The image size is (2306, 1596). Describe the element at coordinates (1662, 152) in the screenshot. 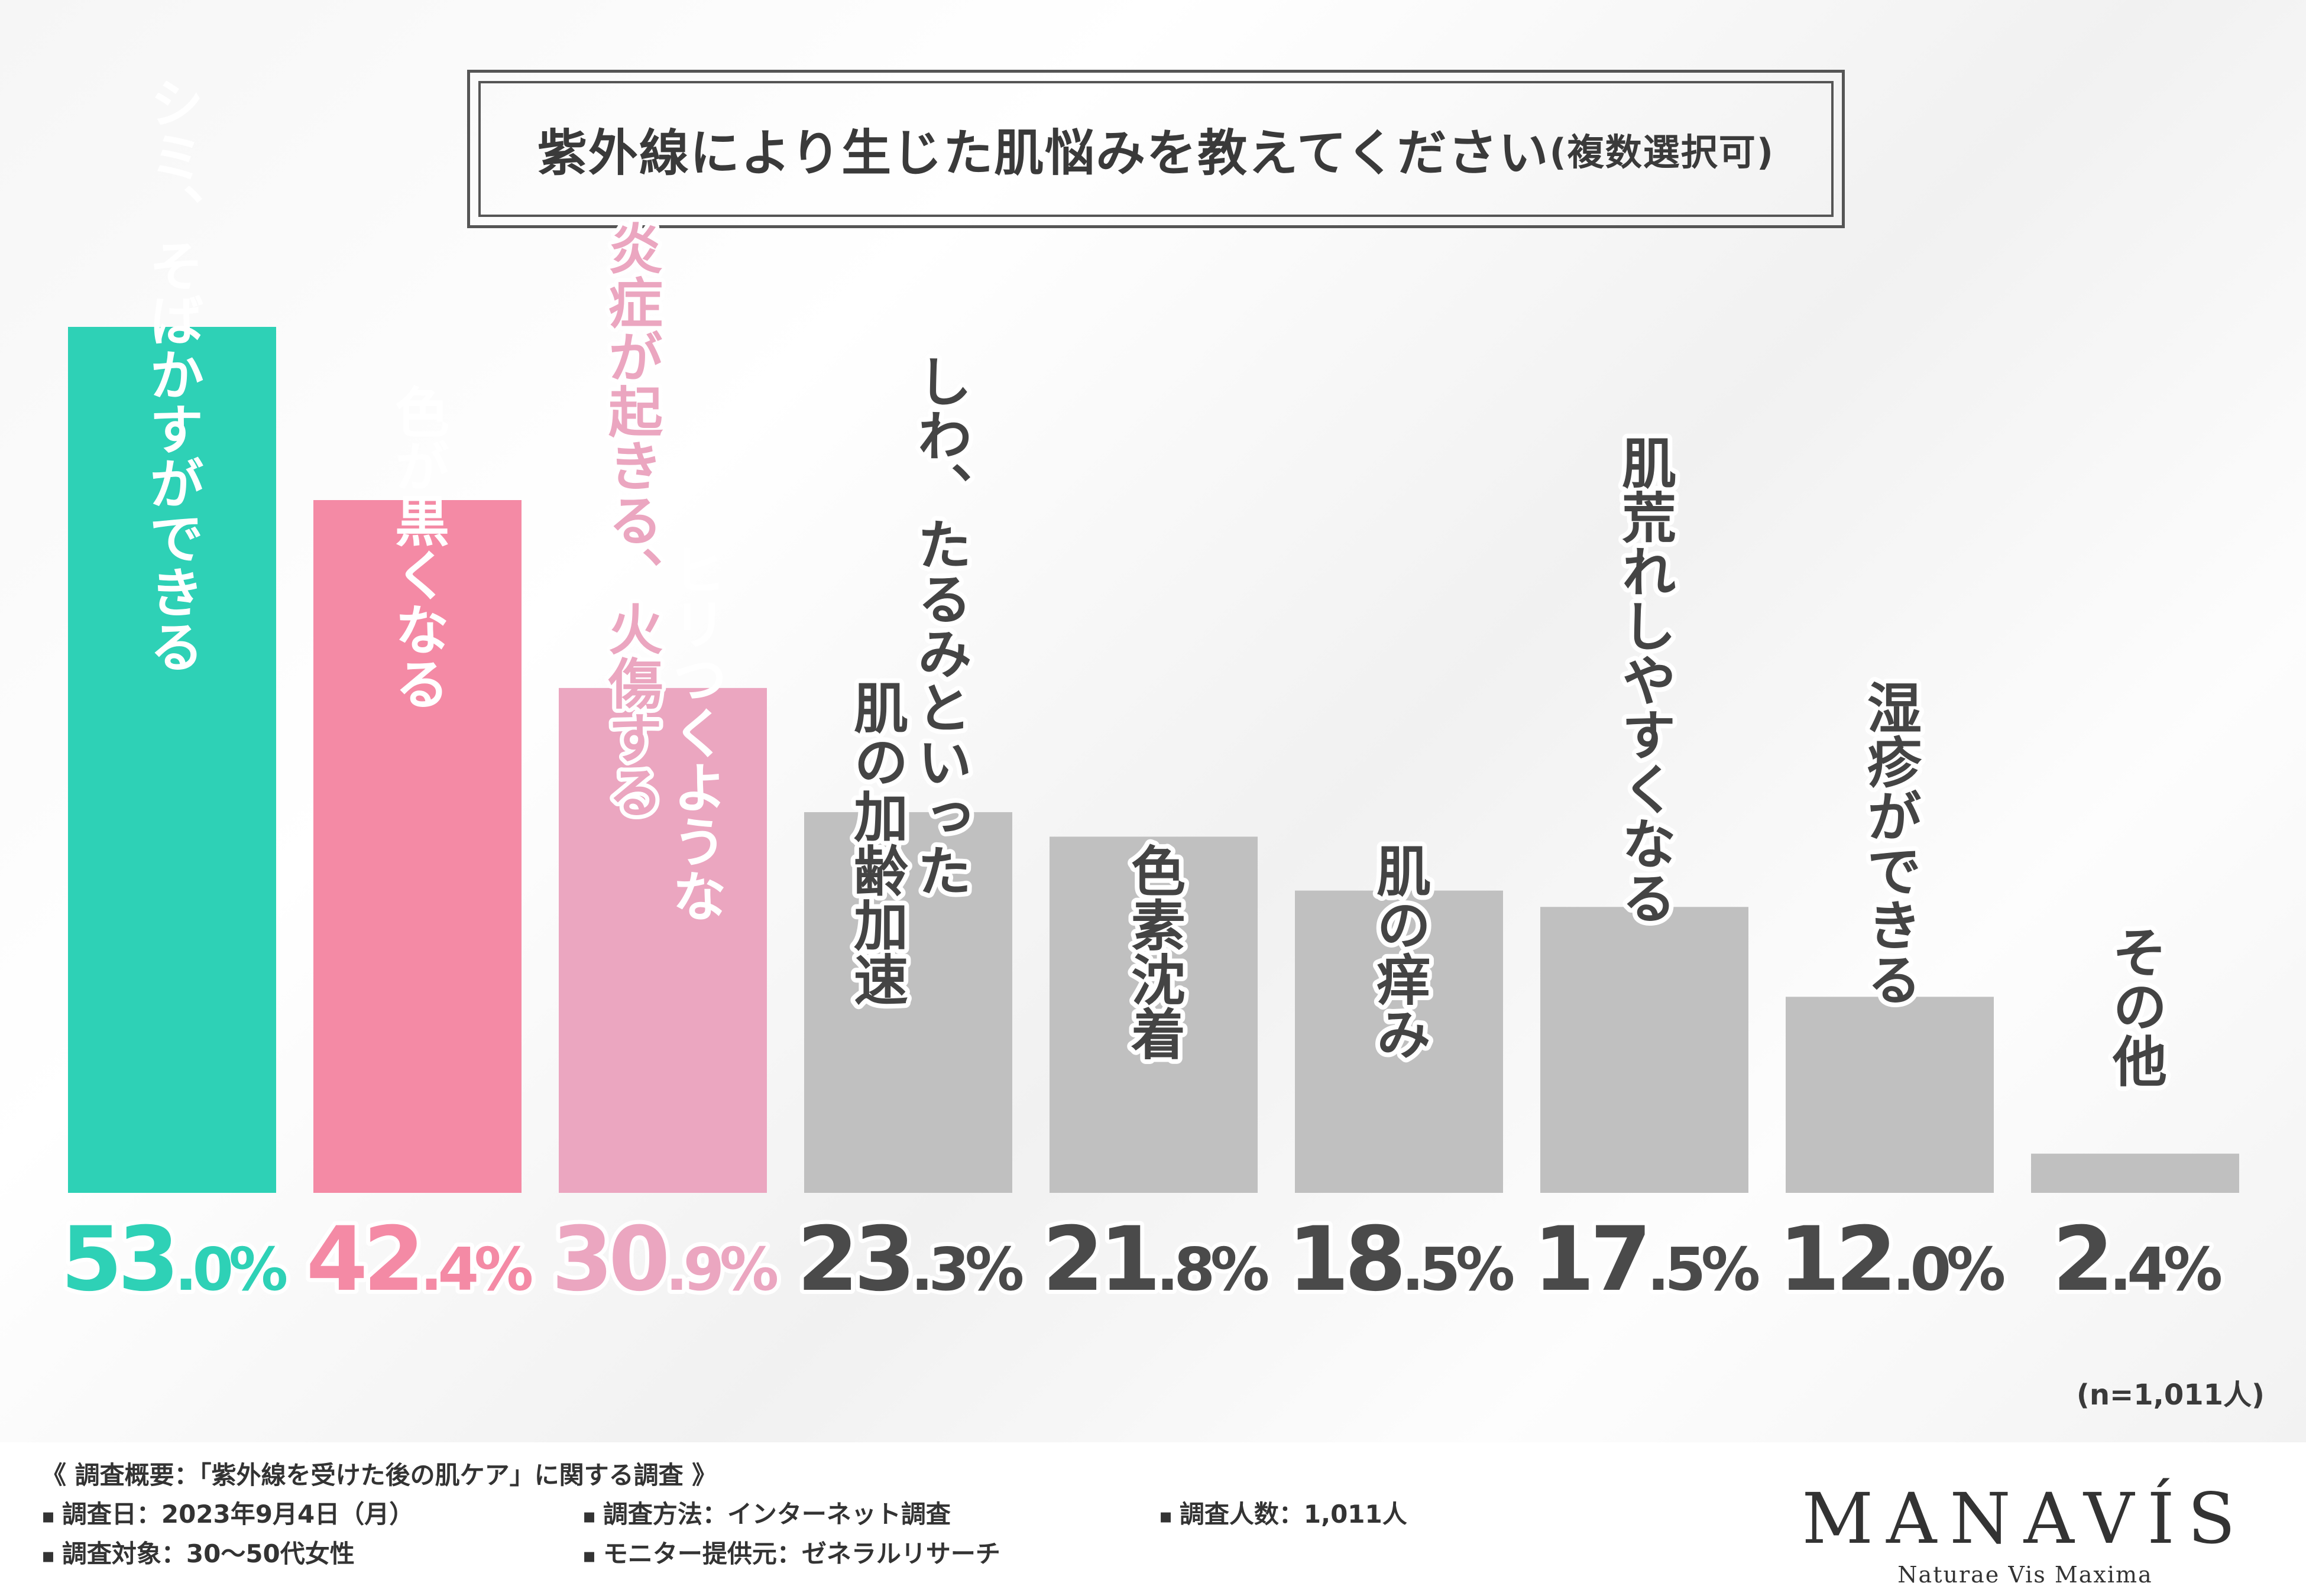

I see `title-sub: (複数選択可)` at that location.